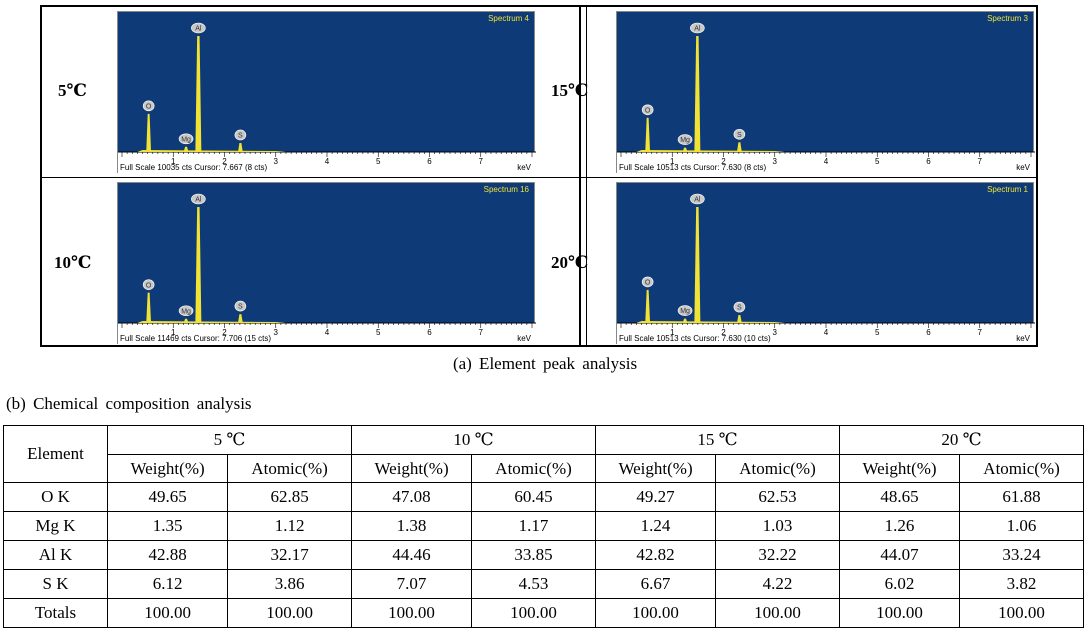 Image resolution: width=1090 pixels, height=635 pixels. I want to click on peak-label: S, so click(739, 308).